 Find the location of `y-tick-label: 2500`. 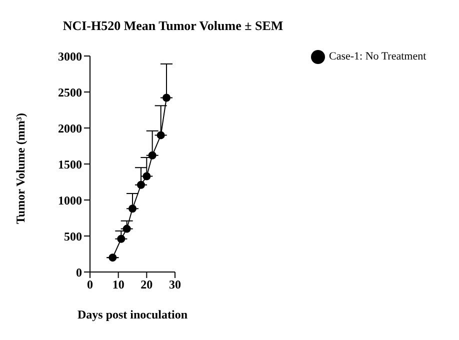

y-tick-label: 2500 is located at coordinates (70, 92).